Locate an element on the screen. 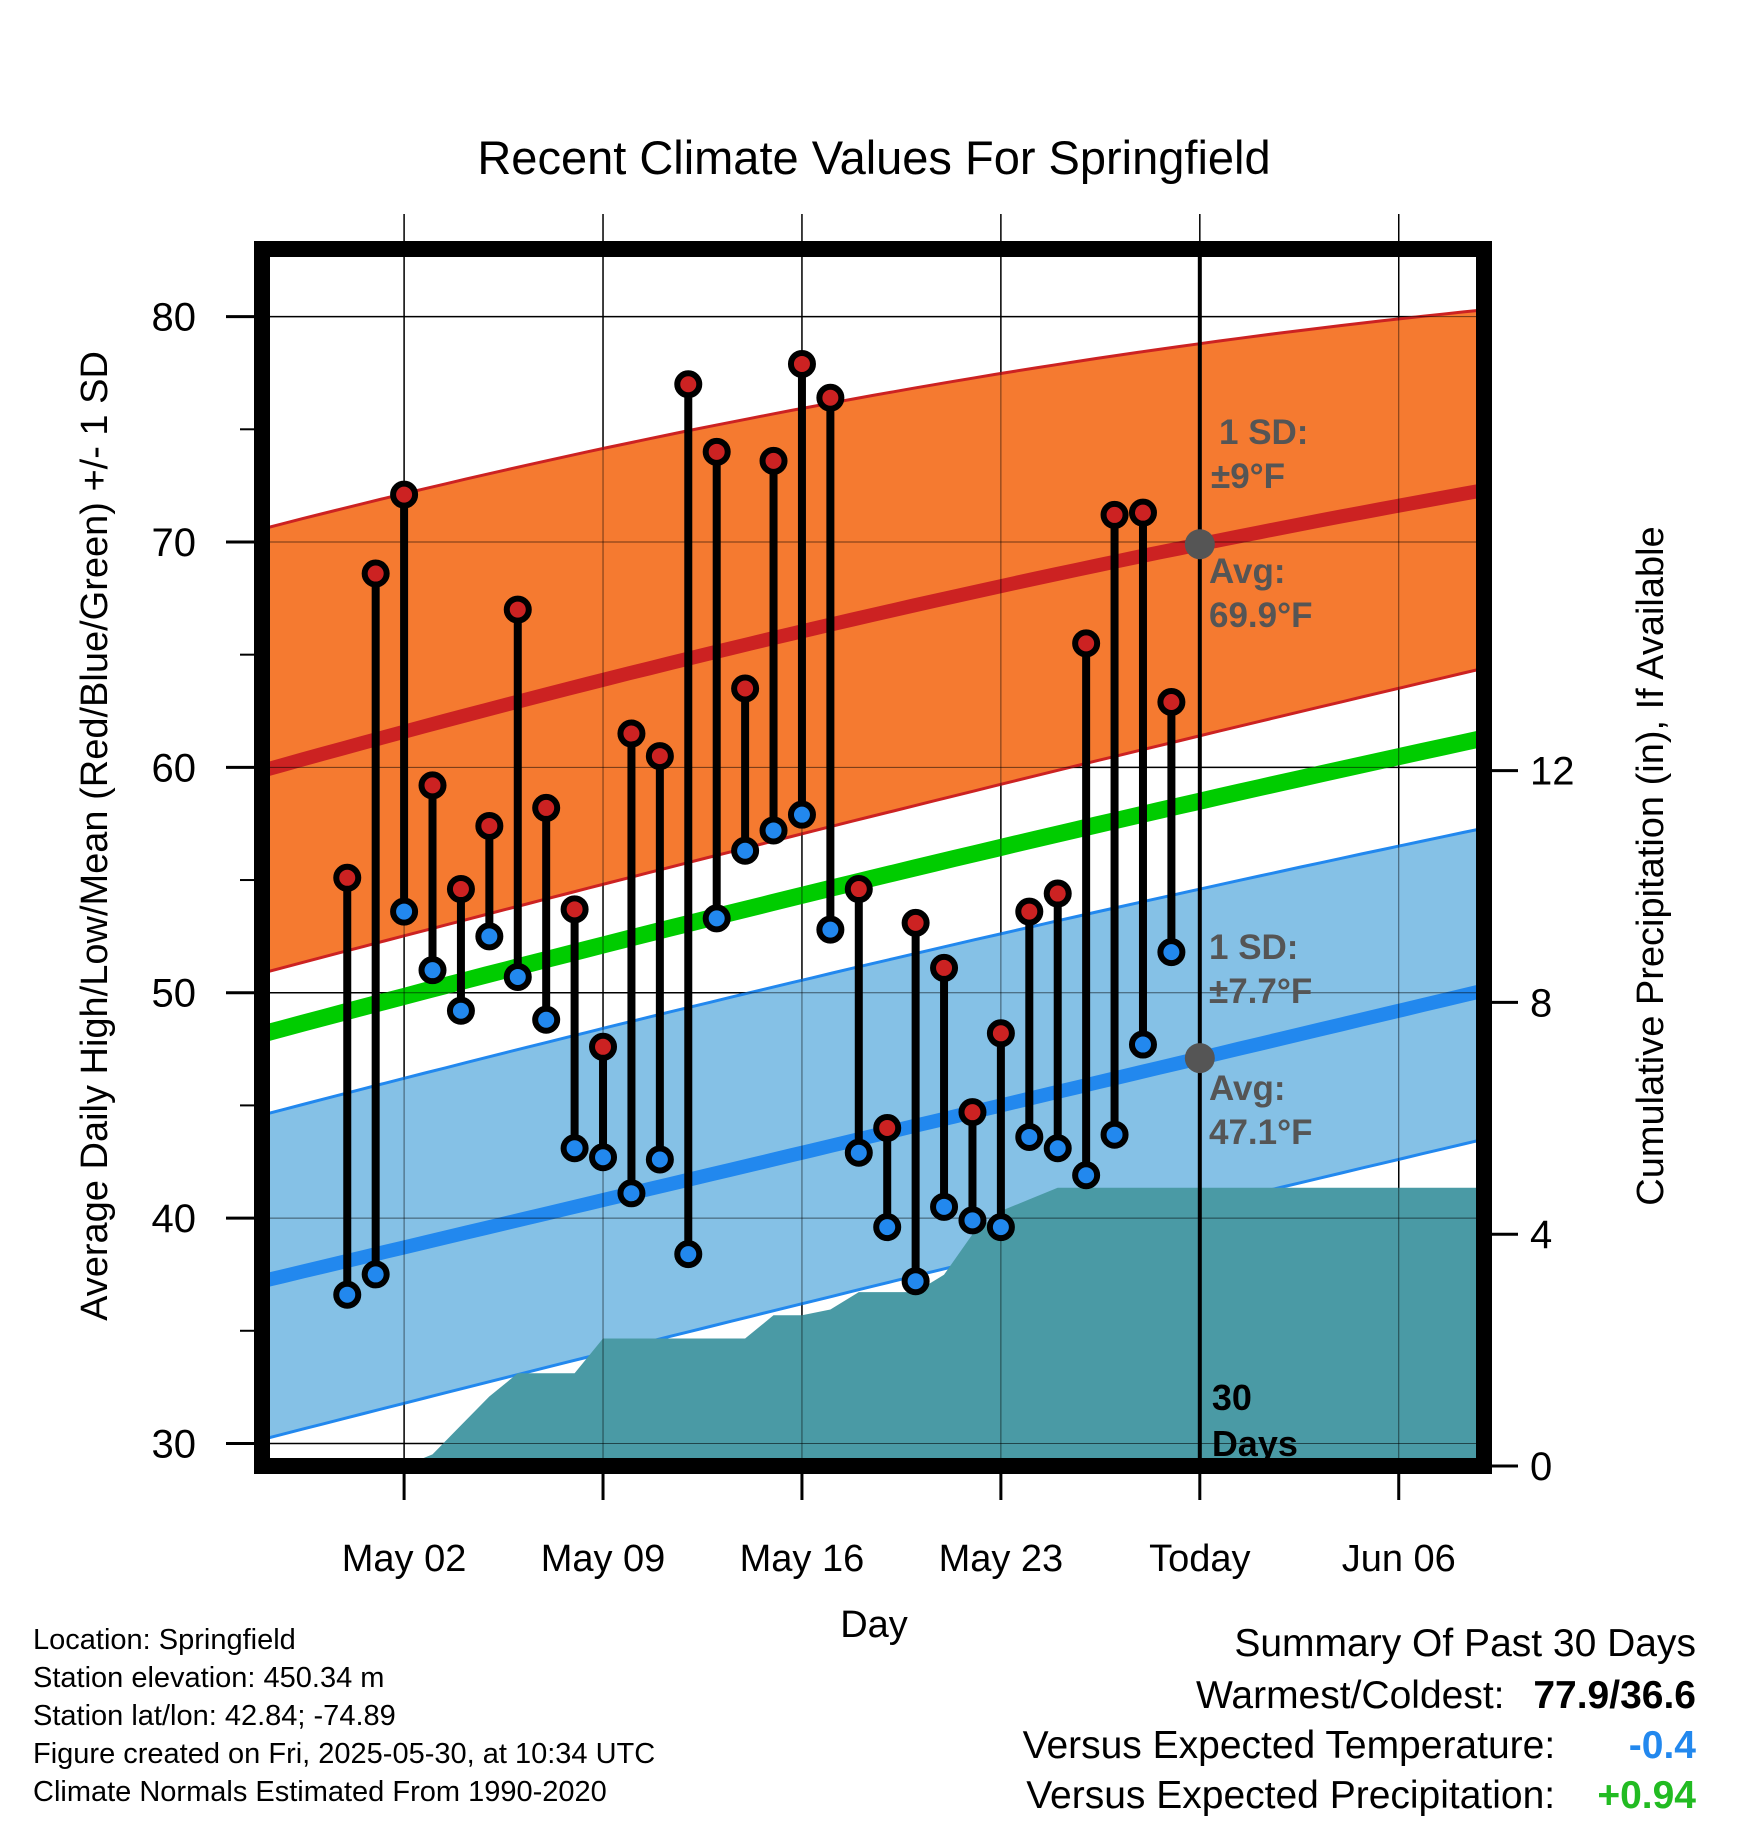 The height and width of the screenshot is (1828, 1748). x-tick-label: Today is located at coordinates (1199, 1559).